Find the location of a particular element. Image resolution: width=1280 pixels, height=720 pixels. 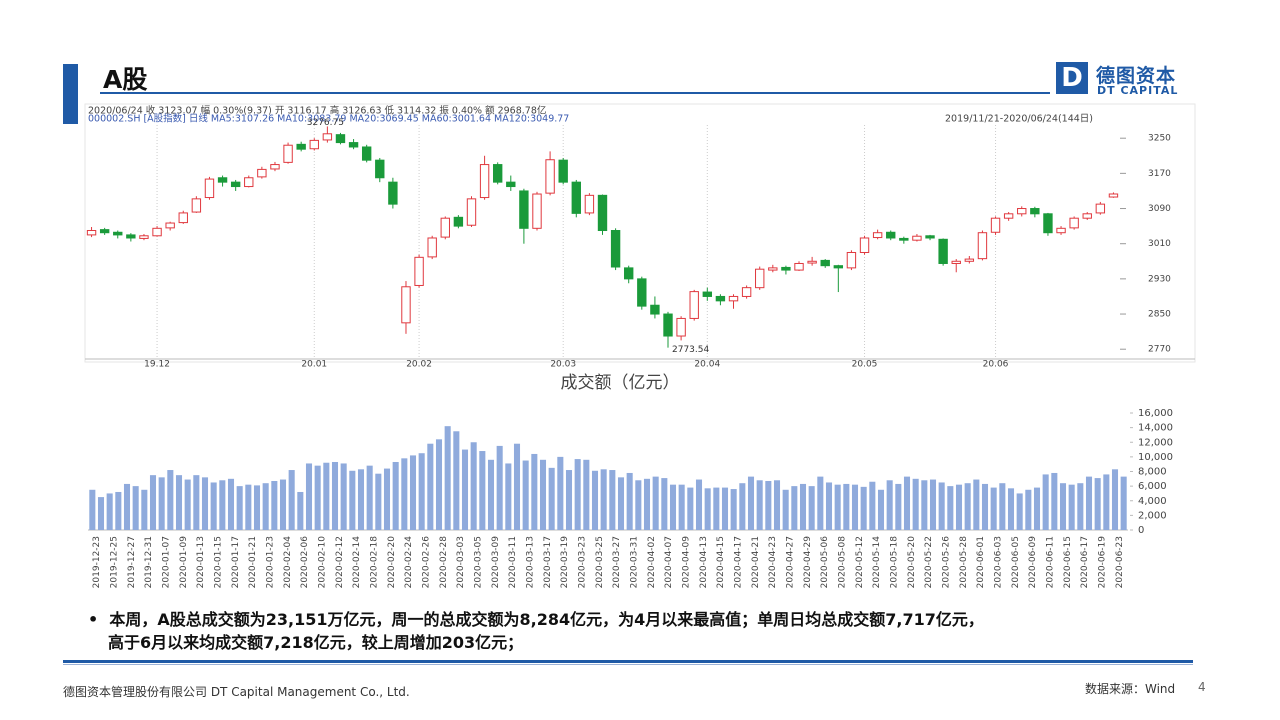

x-tick-label: 2020-03-13 is located at coordinates (531, 562).